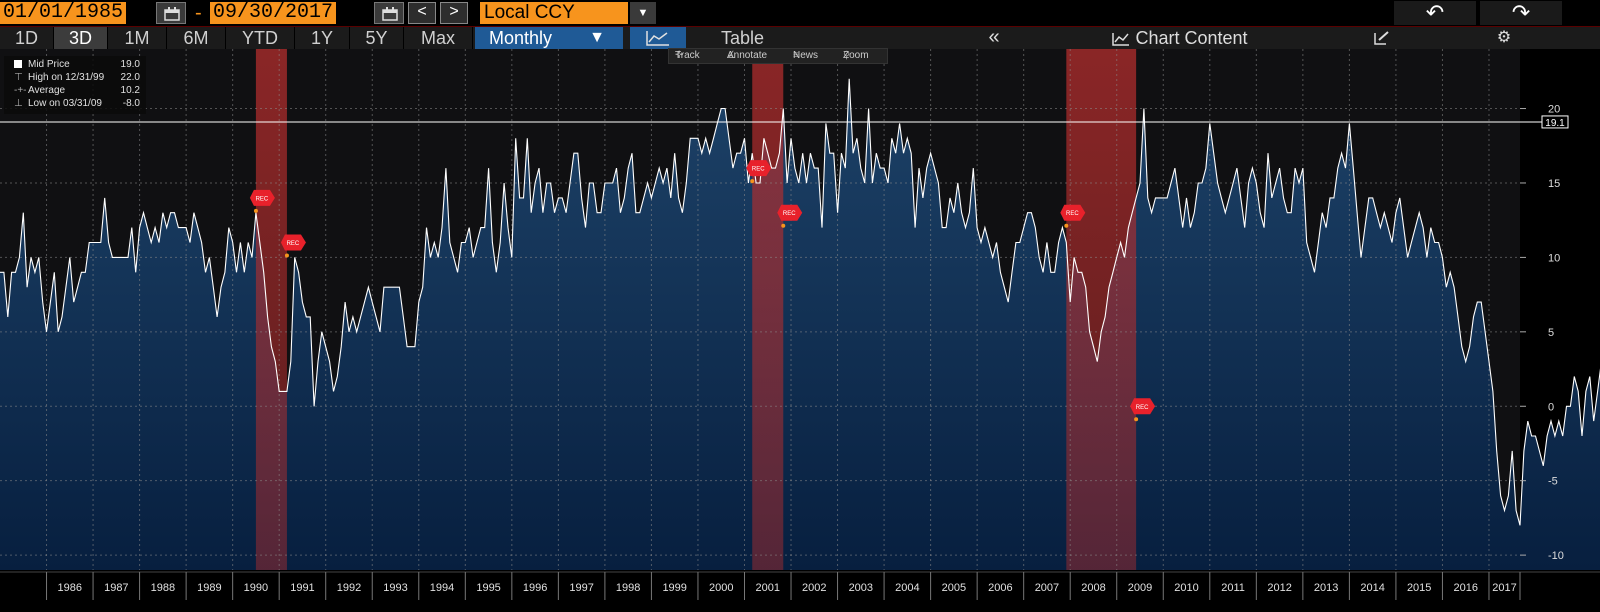 The image size is (1600, 612). Describe the element at coordinates (1326, 588) in the screenshot. I see `x-tick-label: 2013` at that location.